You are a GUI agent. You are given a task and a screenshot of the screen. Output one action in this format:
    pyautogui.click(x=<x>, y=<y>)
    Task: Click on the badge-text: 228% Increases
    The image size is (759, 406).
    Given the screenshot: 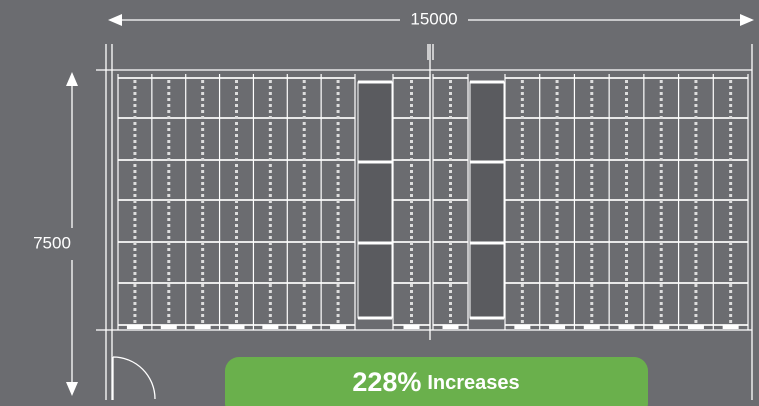 What is the action you would take?
    pyautogui.click(x=435, y=382)
    